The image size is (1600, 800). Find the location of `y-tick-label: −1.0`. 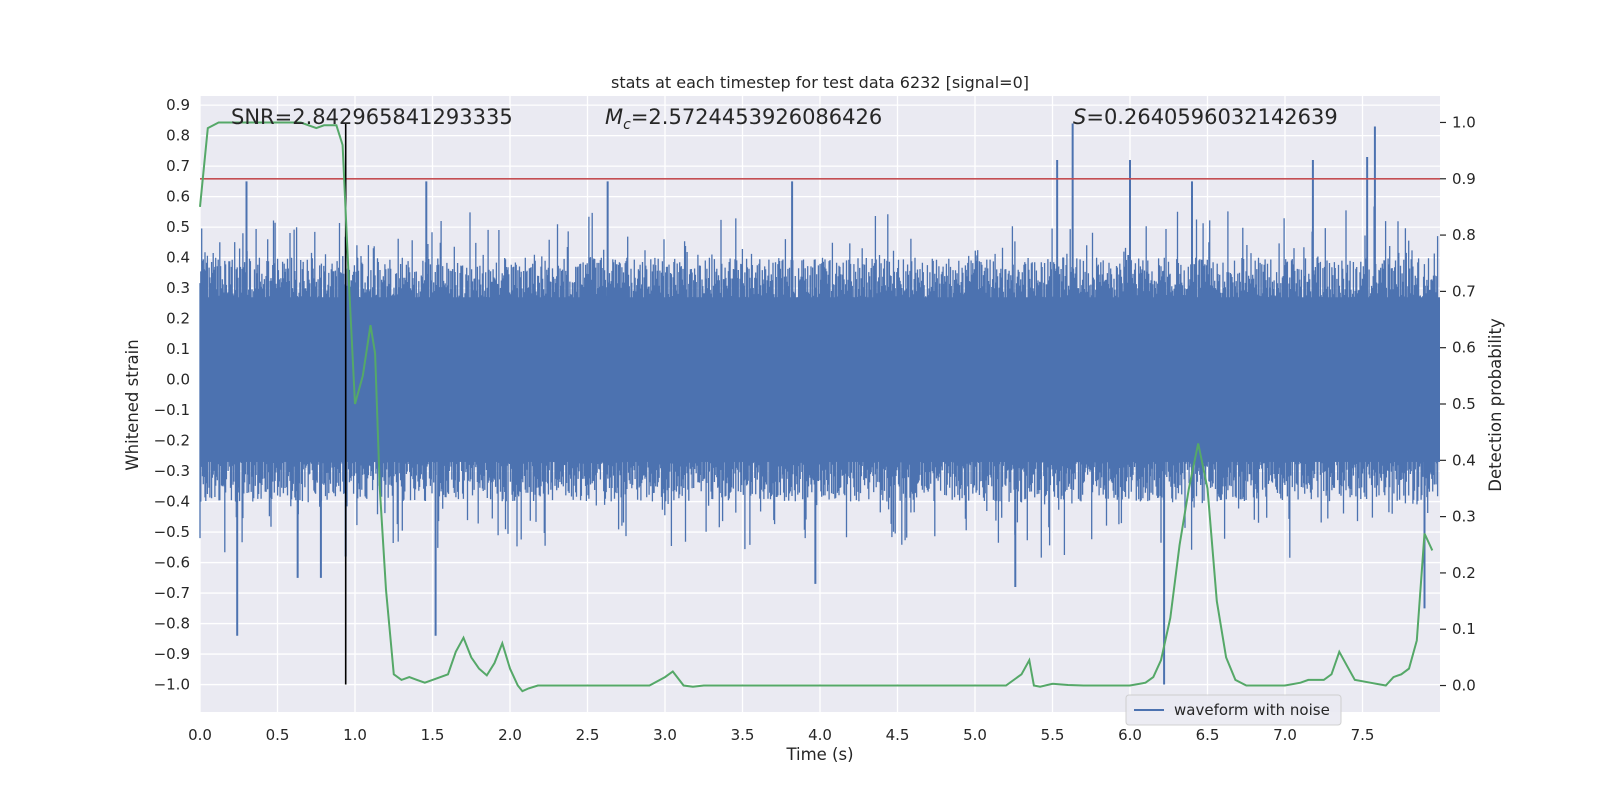

y-tick-label: −1.0 is located at coordinates (172, 685).